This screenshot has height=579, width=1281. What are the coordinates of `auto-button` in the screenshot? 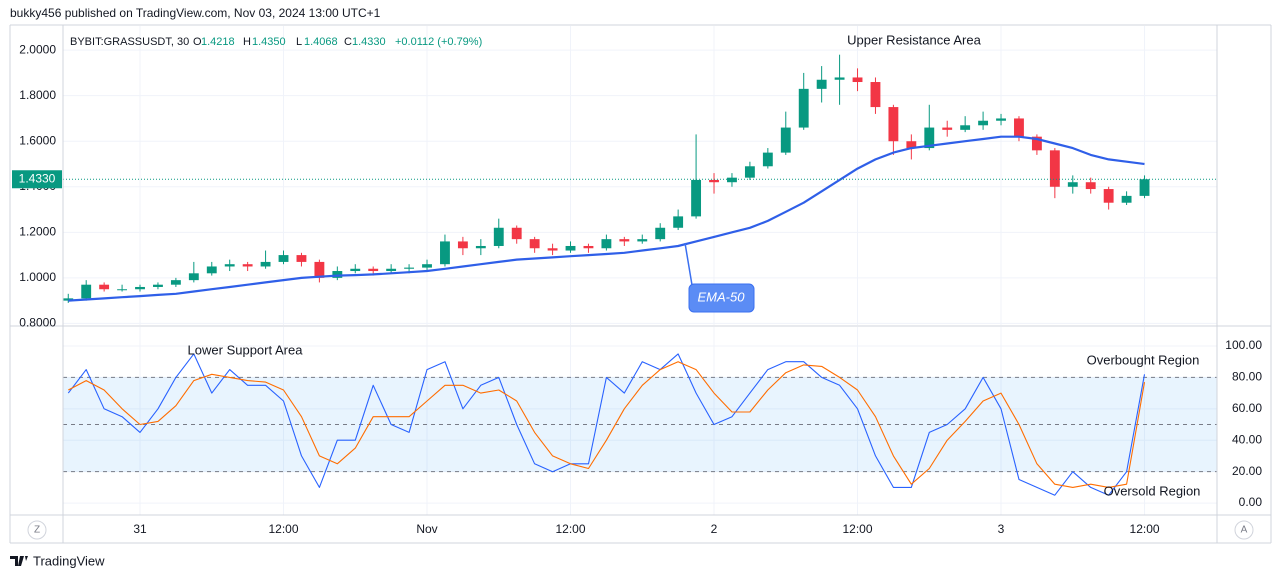 It's located at (1244, 530).